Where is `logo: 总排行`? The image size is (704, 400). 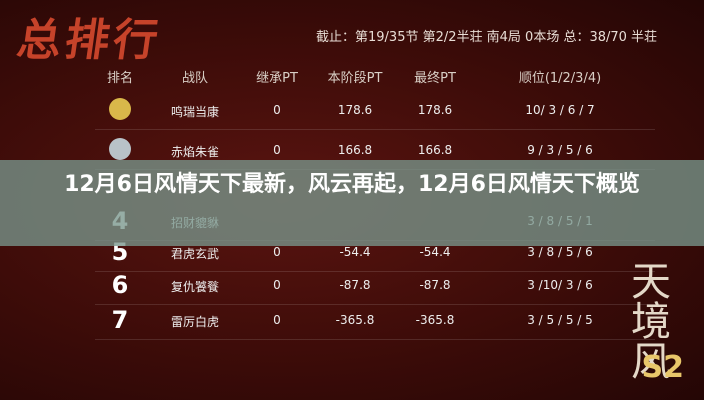 logo: 总排行 is located at coordinates (89, 40).